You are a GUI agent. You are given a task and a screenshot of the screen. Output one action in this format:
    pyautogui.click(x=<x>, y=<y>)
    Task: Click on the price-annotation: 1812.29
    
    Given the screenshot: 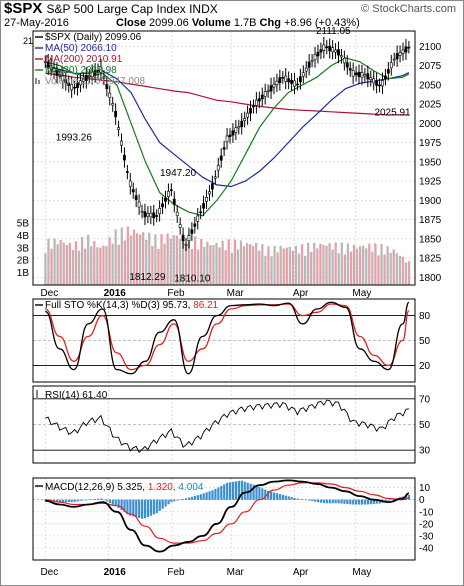 What is the action you would take?
    pyautogui.click(x=147, y=277)
    